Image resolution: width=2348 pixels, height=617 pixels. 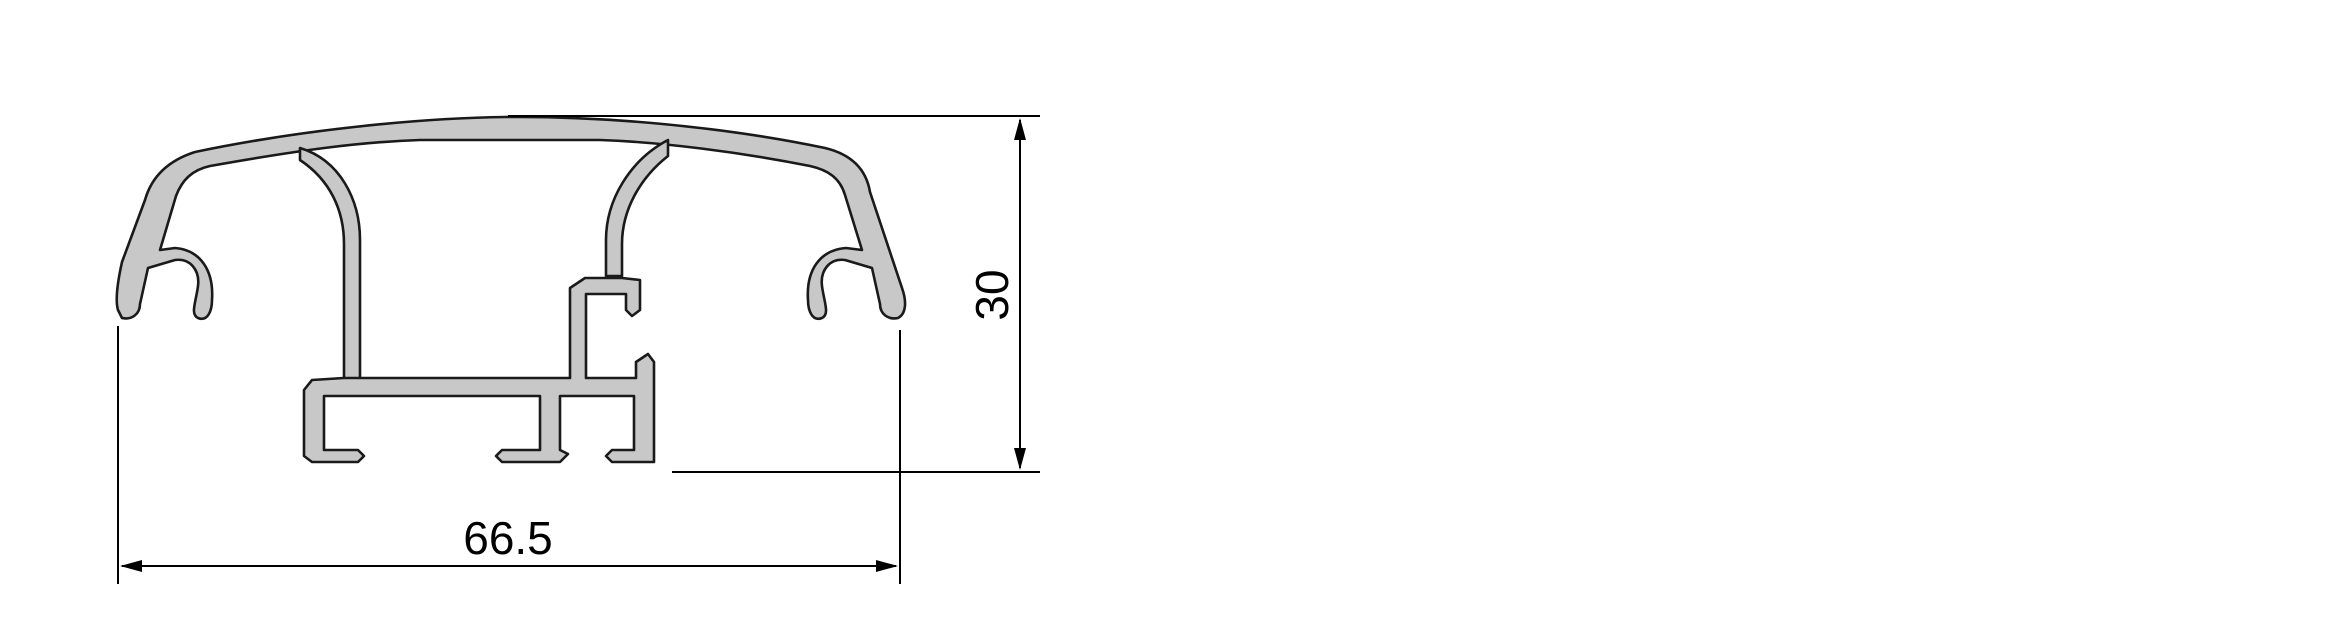 What do you see at coordinates (1020, 129) in the screenshot?
I see `height-arrow-top` at bounding box center [1020, 129].